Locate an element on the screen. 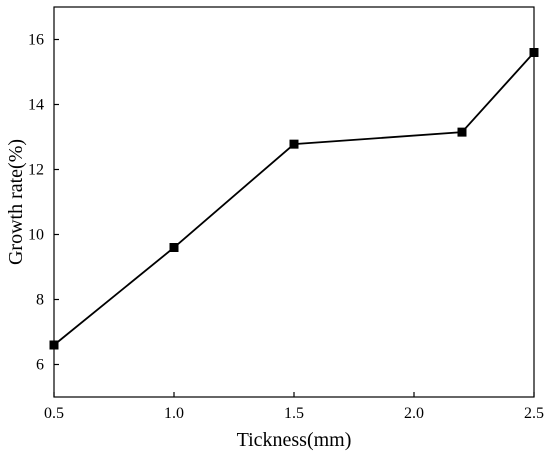  x-tick-label: 0.5 is located at coordinates (54, 413).